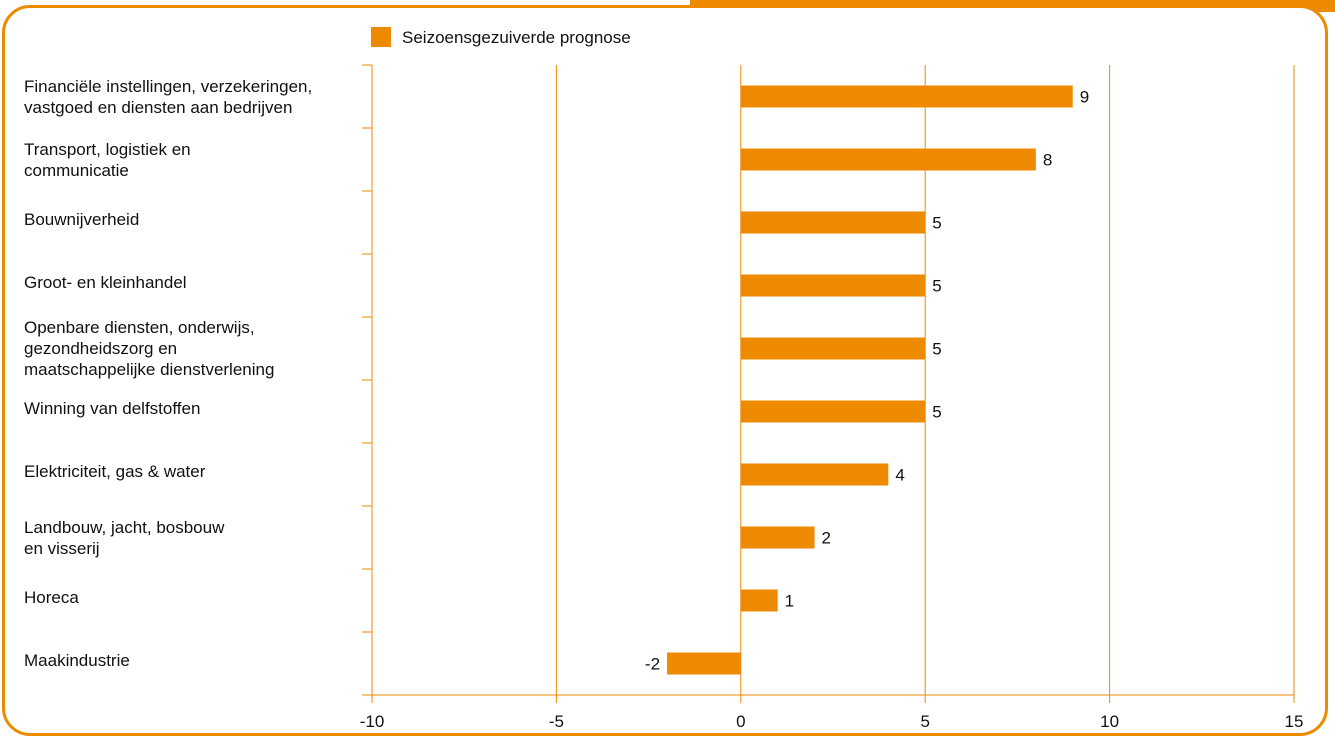 The height and width of the screenshot is (742, 1335). Describe the element at coordinates (199, 219) in the screenshot. I see `category-label: Bouwnijverheid` at that location.